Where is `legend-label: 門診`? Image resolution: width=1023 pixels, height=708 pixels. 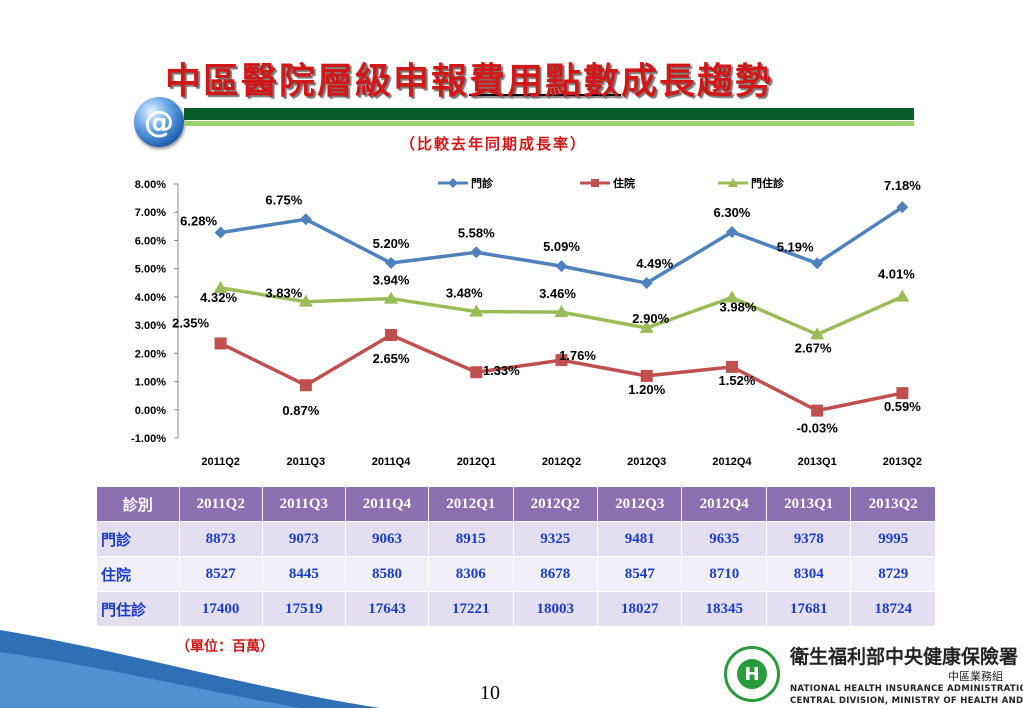
legend-label: 門診 is located at coordinates (482, 183).